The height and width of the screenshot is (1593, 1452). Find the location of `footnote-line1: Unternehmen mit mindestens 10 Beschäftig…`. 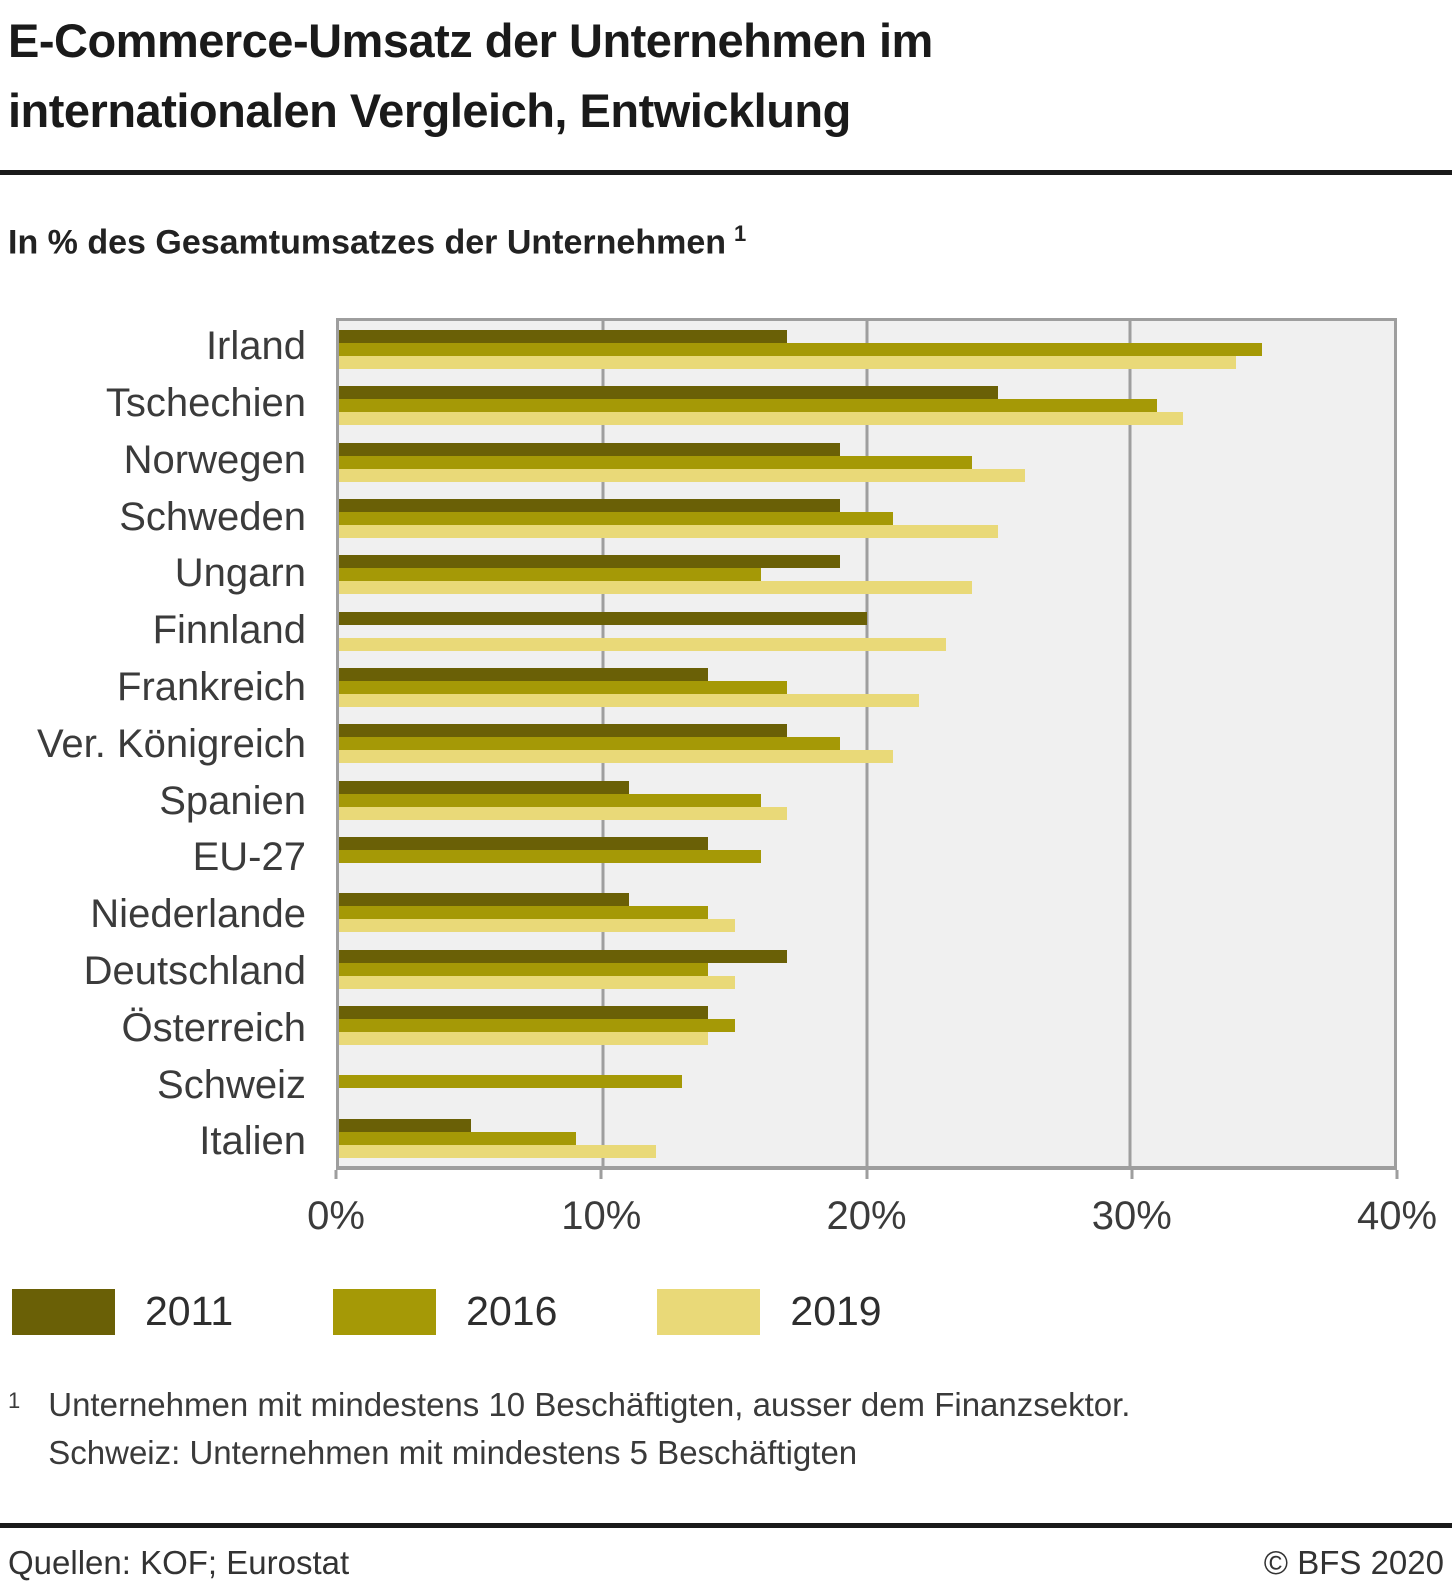

footnote-line1: Unternehmen mit mindestens 10 Beschäftig… is located at coordinates (589, 1405).